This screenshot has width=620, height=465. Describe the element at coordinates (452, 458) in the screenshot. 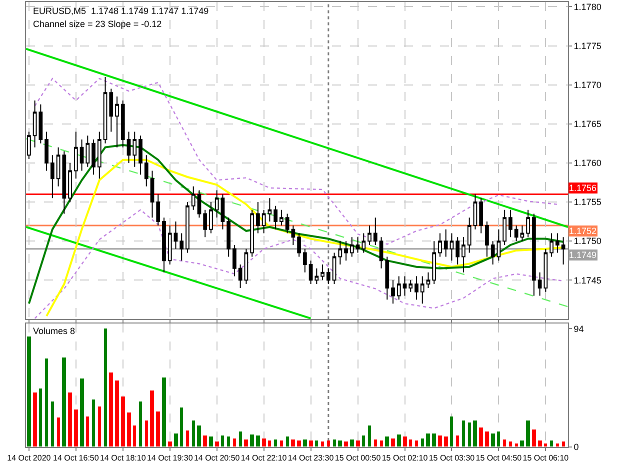

I see `x-tick-label: 15 Oct 03:30` at that location.